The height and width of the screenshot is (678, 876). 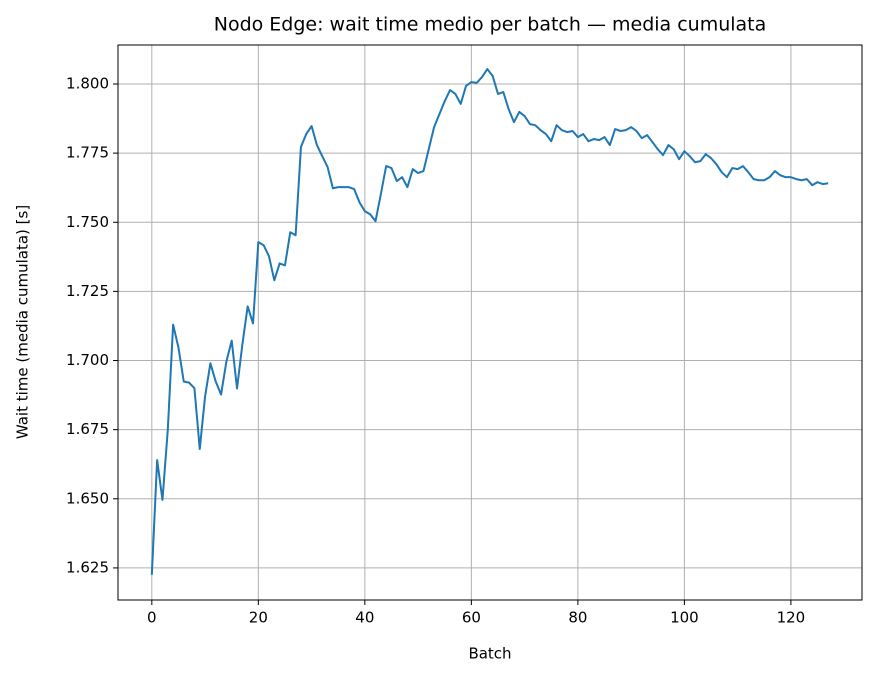 I want to click on y-tick-label: 1.625, so click(x=87, y=567).